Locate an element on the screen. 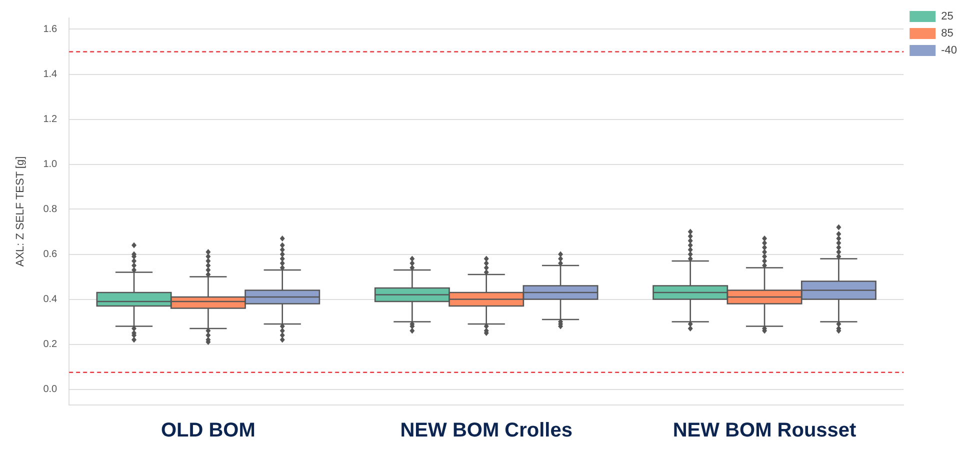 This screenshot has height=449, width=973. y-tick-label: 1.6 is located at coordinates (50, 29).